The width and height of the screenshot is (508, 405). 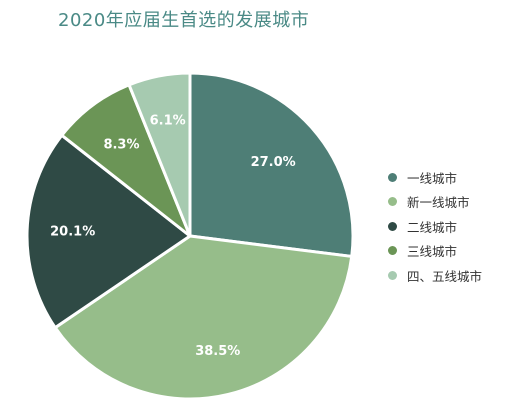 I want to click on slice-value-label: 6.1%, so click(x=168, y=120).